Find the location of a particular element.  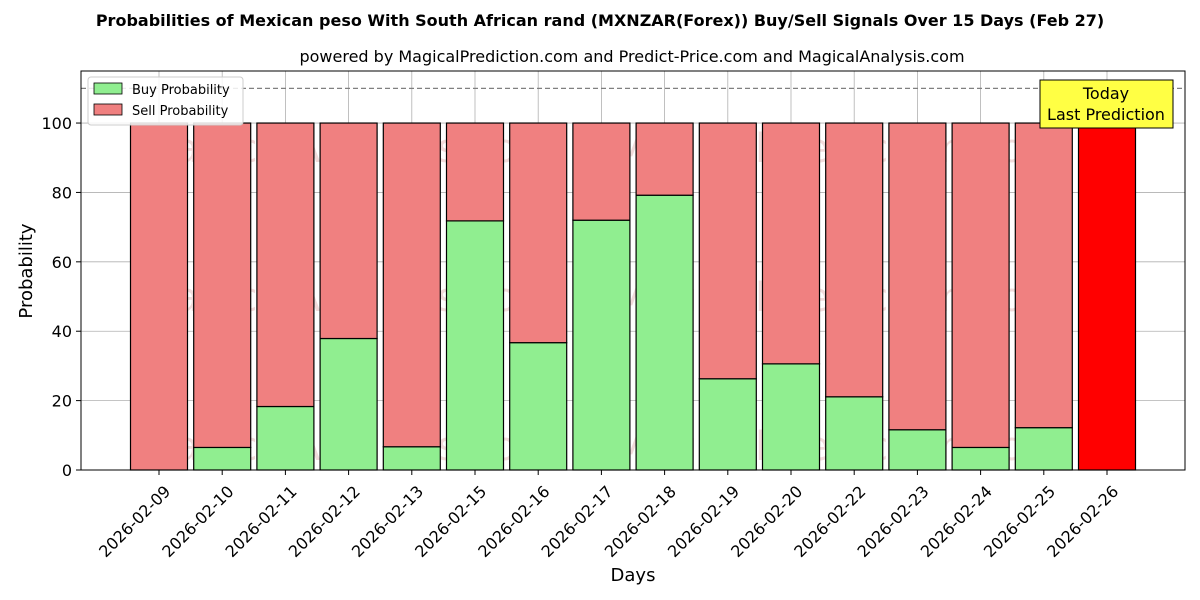

annotation-box is located at coordinates (1106, 104).